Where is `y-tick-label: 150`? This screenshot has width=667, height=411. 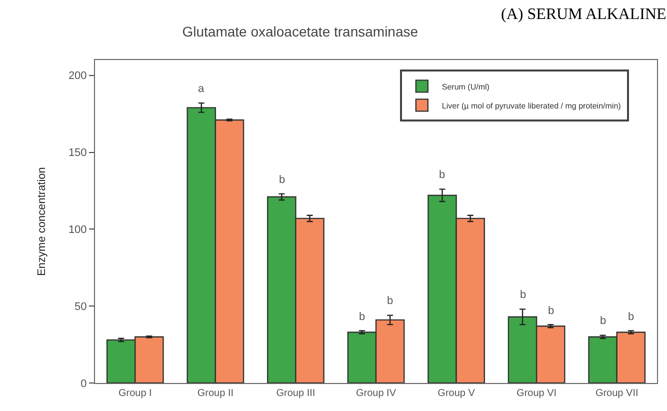 y-tick-label: 150 is located at coordinates (77, 153).